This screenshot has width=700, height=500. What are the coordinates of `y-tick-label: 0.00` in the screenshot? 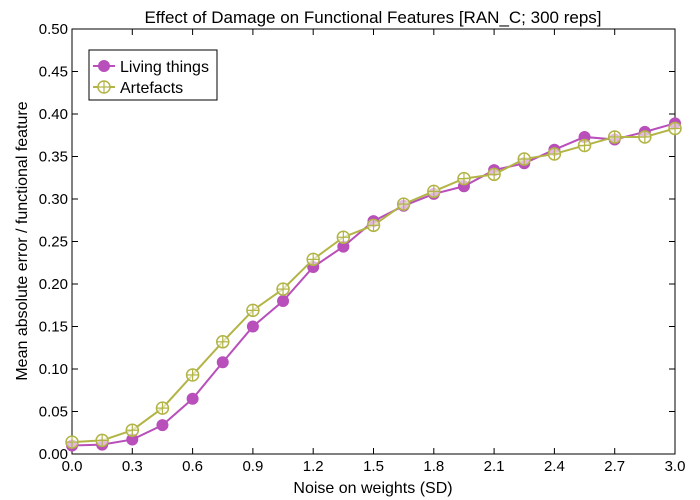 It's located at (53, 454).